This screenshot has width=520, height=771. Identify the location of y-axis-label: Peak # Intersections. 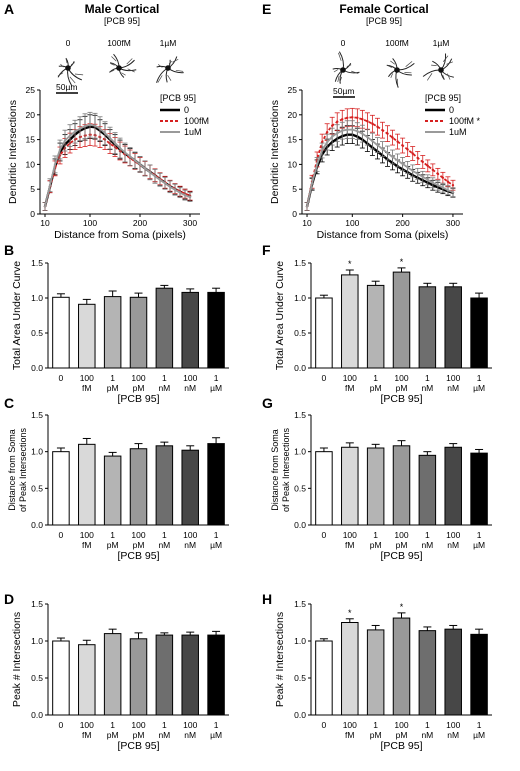
(280, 659).